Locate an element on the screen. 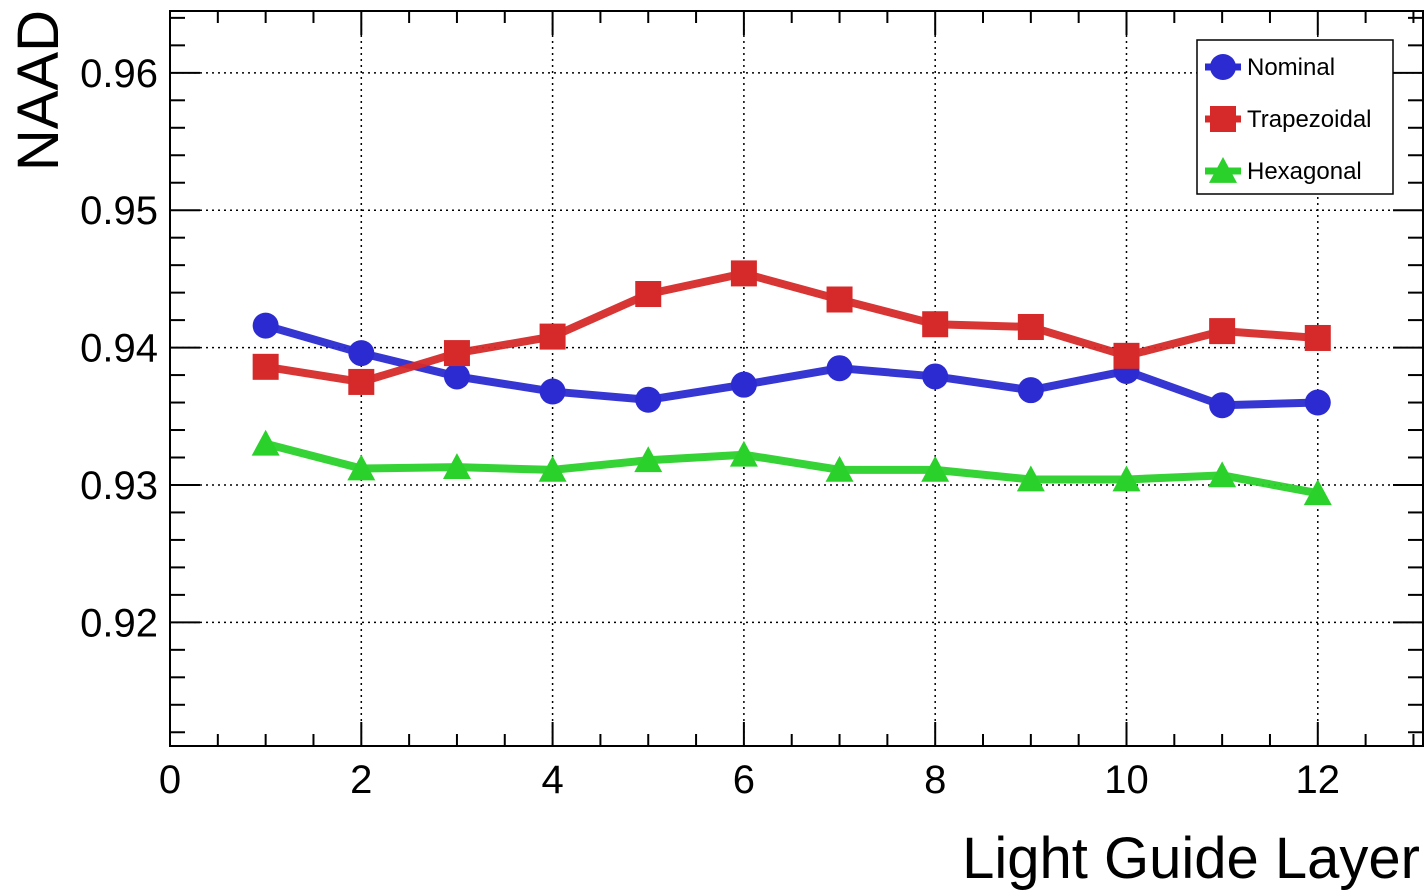  x-tick-label: 8 is located at coordinates (935, 780).